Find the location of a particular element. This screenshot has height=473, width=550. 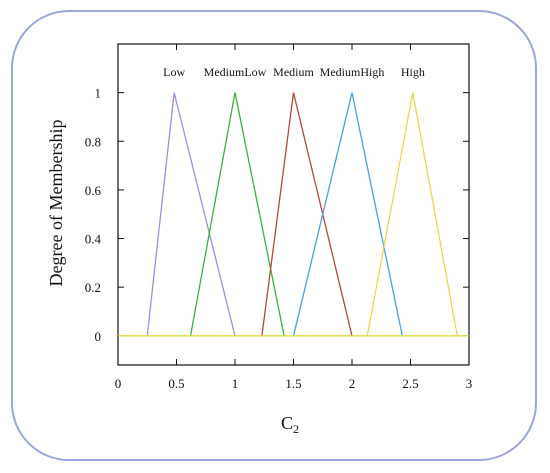

term-label-mediumlow: MediumLow is located at coordinates (235, 72).